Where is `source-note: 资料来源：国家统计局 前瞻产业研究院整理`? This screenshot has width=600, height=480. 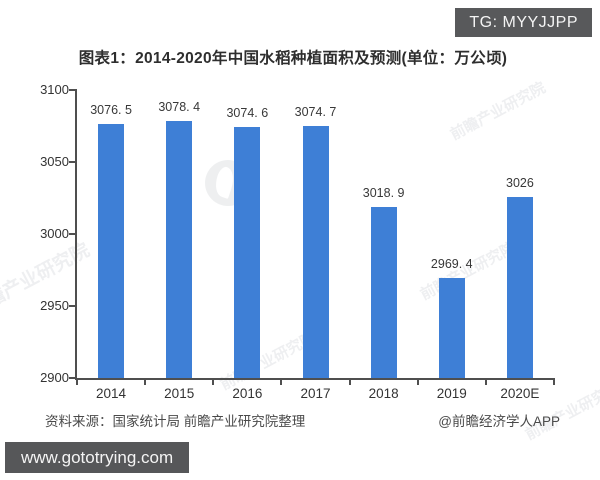
source-note: 资料来源：国家统计局 前瞻产业研究院整理 is located at coordinates (175, 421).